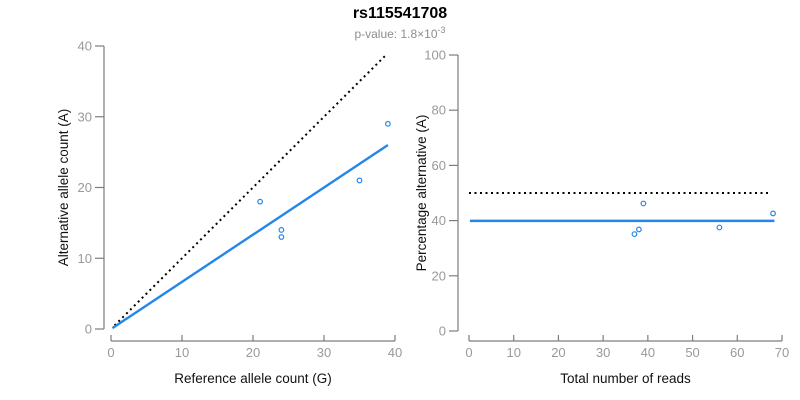  Describe the element at coordinates (625, 378) in the screenshot. I see `x-axis-title: Total number of reads` at that location.